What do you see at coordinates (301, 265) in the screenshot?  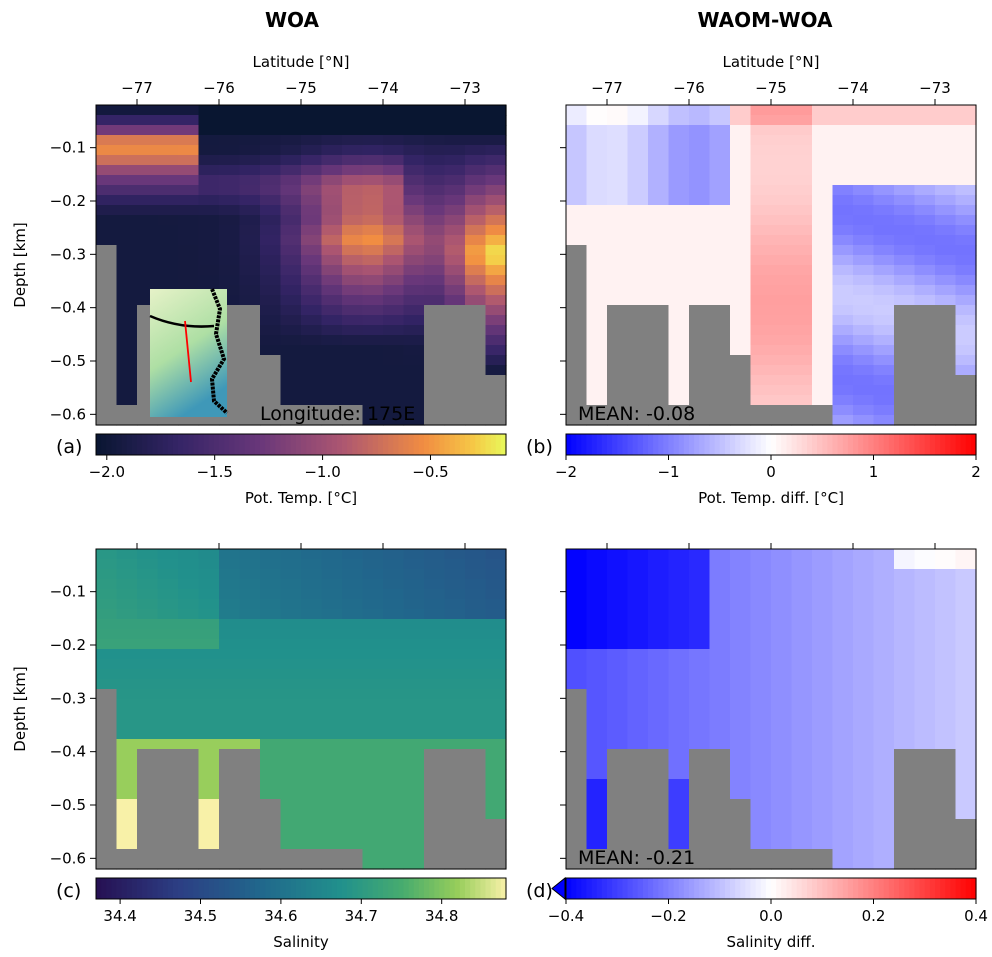 I see `heatmap-cells` at bounding box center [301, 265].